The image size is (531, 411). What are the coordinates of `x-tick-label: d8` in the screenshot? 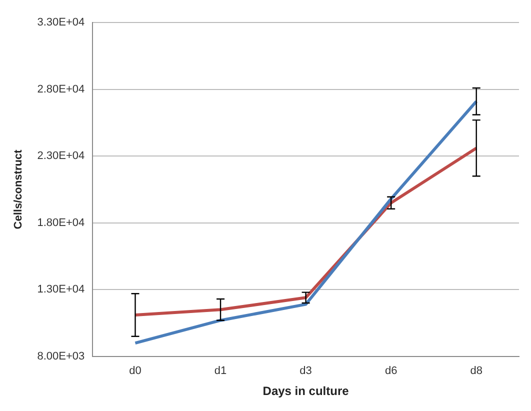 It's located at (476, 371).